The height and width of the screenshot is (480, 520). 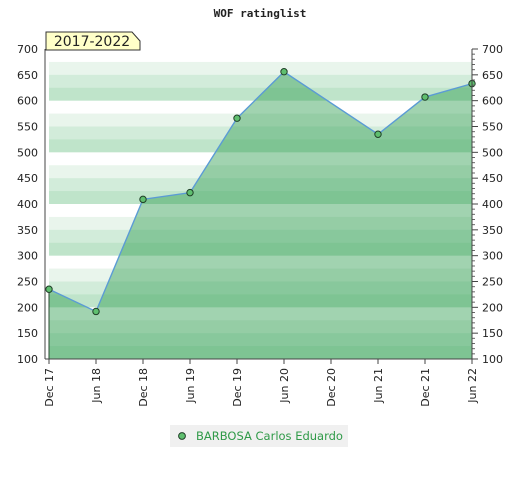 I want to click on y-tick-label: 350, so click(x=27, y=230).